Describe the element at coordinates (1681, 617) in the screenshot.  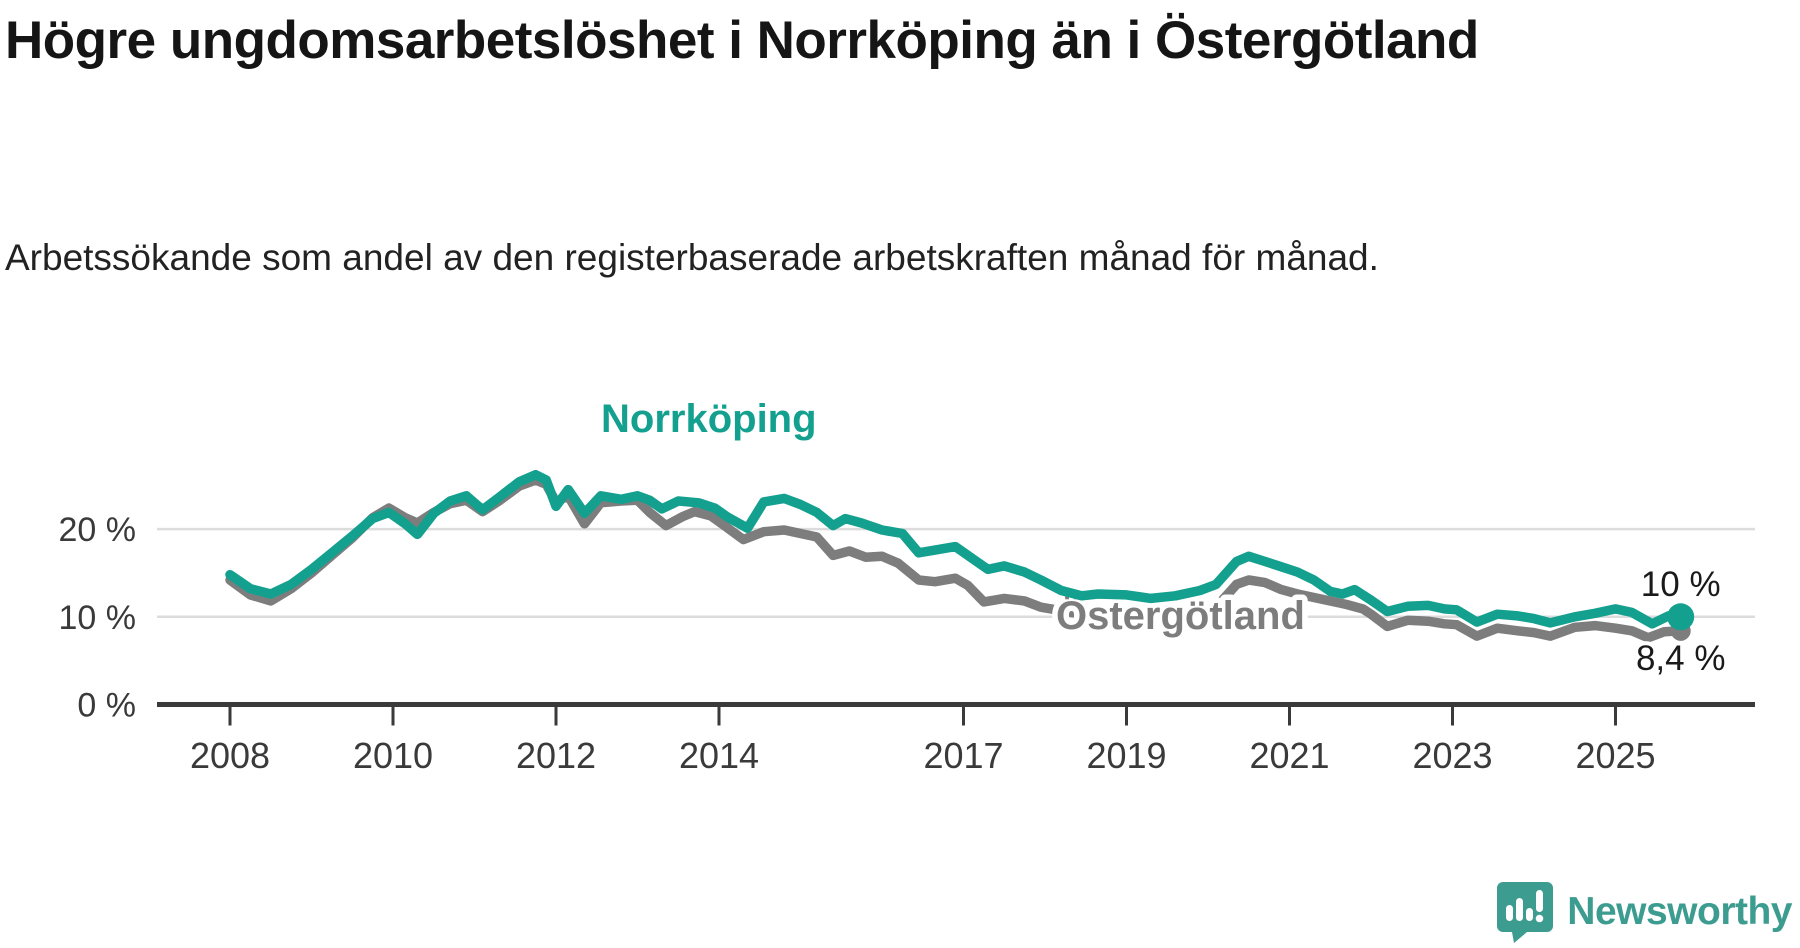
I see `series-end-dot-norrköping` at that location.